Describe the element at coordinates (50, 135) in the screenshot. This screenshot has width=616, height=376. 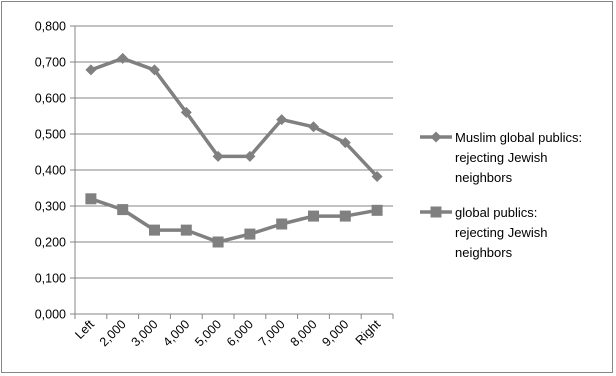
I see `y-tick-label: 0,500` at that location.